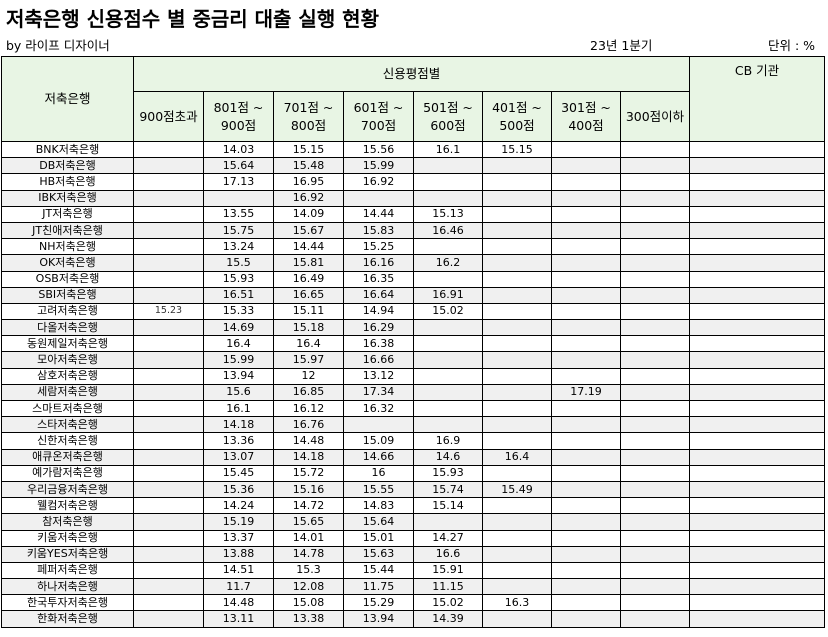  What do you see at coordinates (238, 295) in the screenshot?
I see `rate-cell: 16.51` at bounding box center [238, 295].